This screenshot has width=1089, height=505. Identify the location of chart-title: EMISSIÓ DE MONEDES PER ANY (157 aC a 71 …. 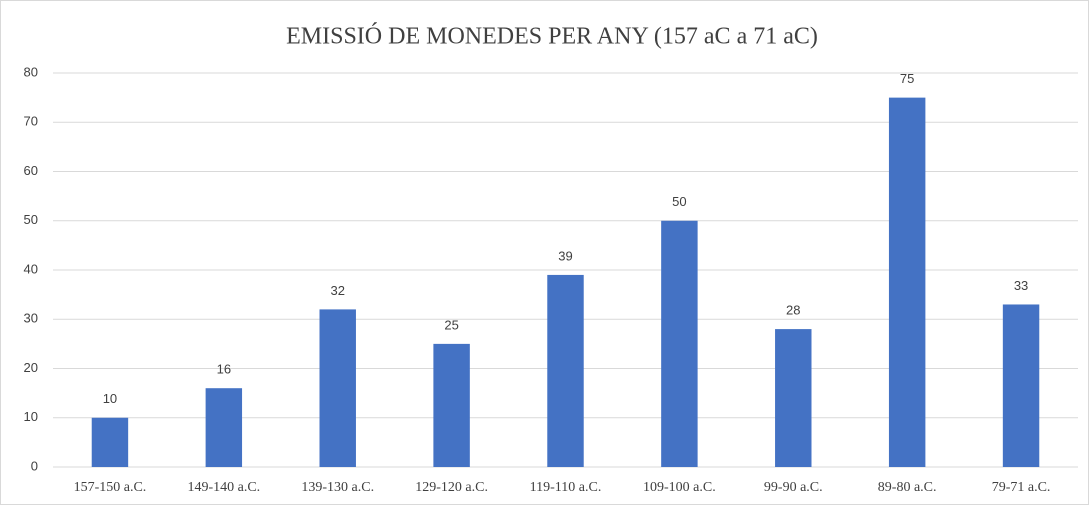
(552, 36).